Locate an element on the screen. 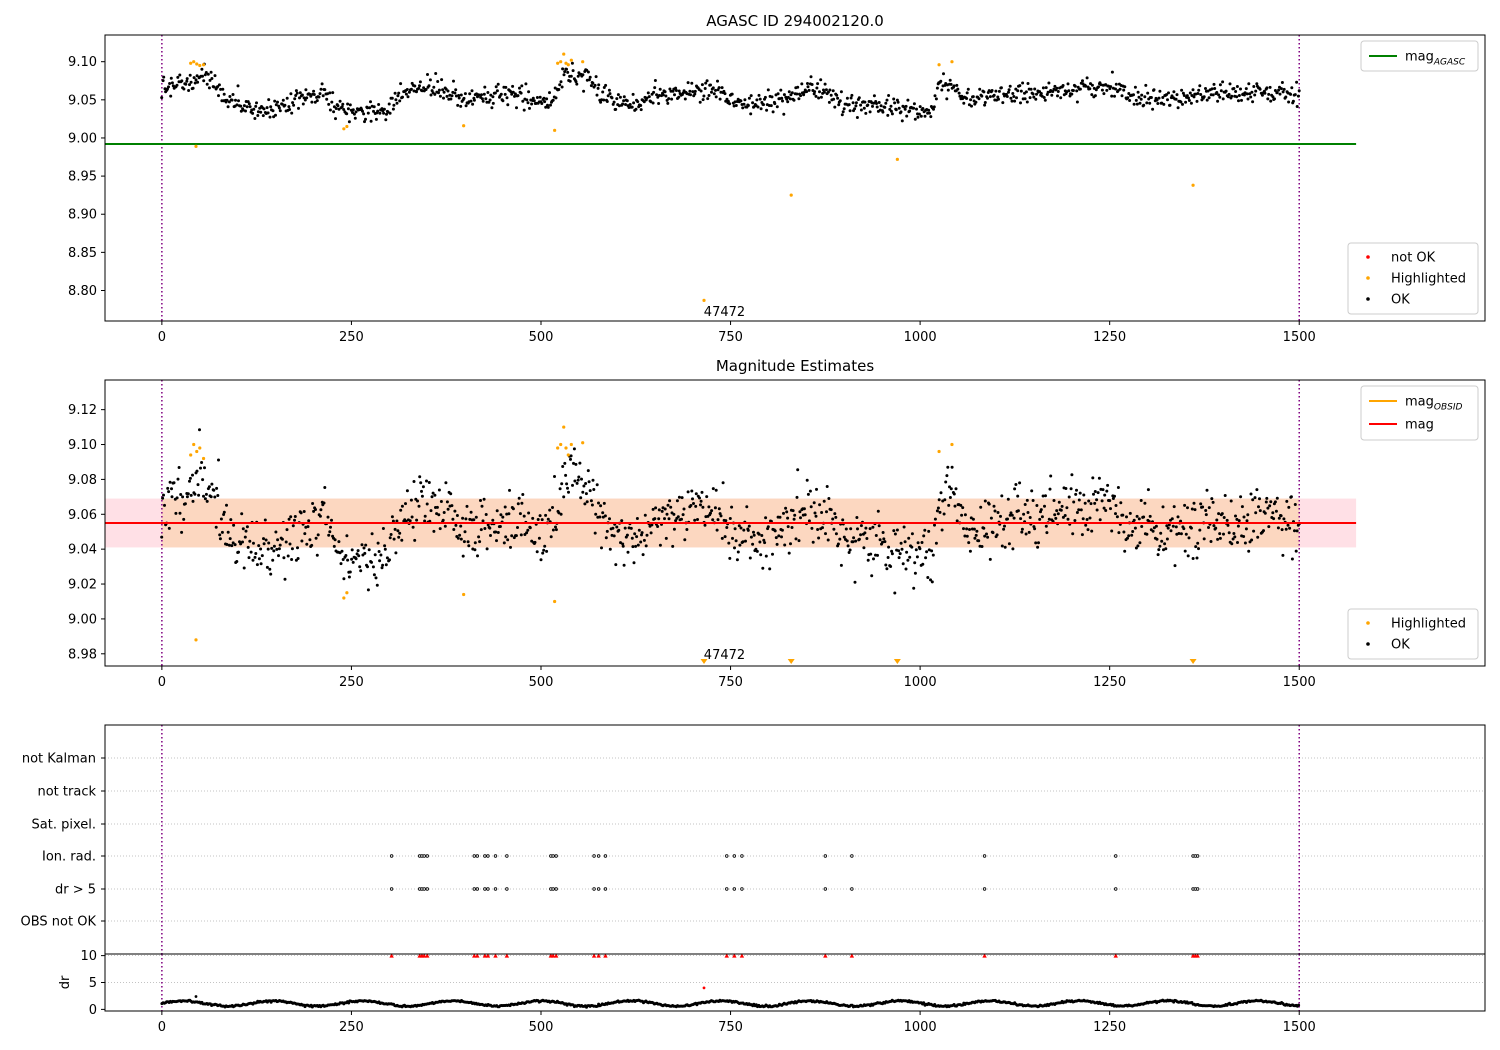 The width and height of the screenshot is (1500, 1050). p2-series-ok is located at coordinates (730, 511).